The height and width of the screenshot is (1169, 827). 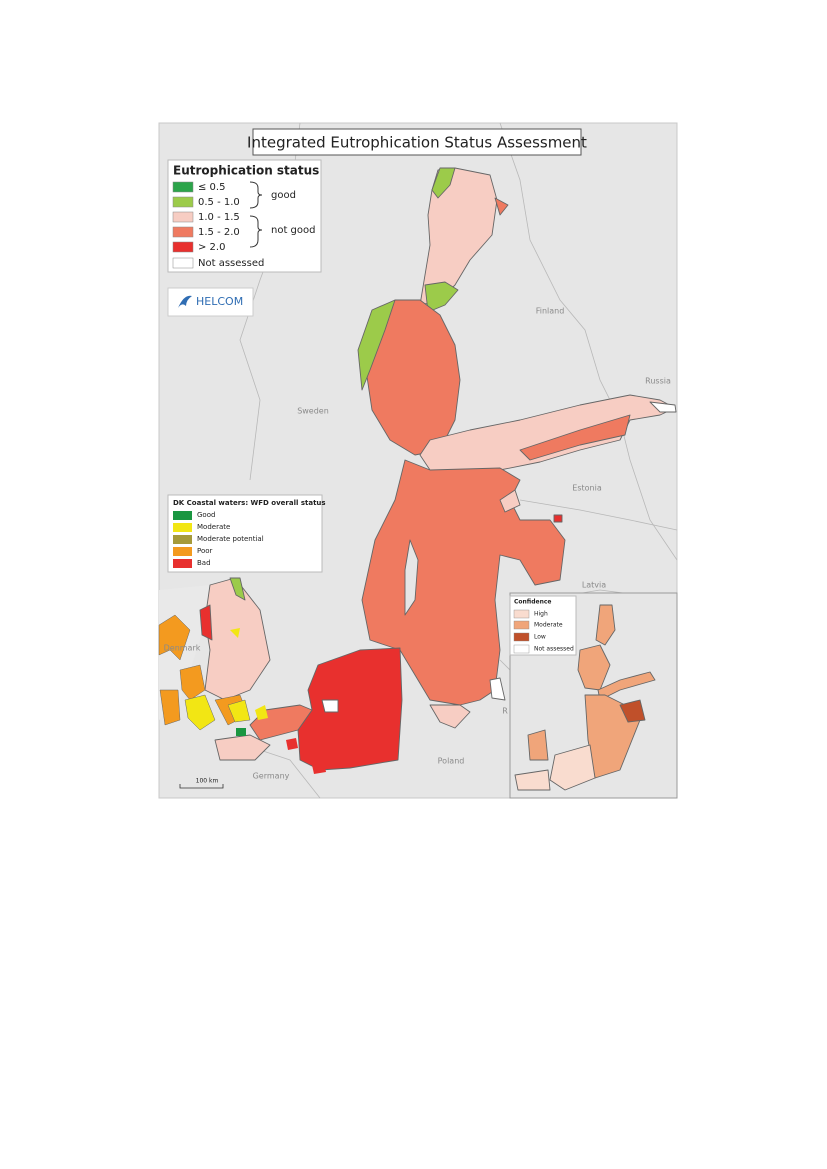 I want to click on legend-title: DK Coastal waters: WFD overall status, so click(x=249, y=503).